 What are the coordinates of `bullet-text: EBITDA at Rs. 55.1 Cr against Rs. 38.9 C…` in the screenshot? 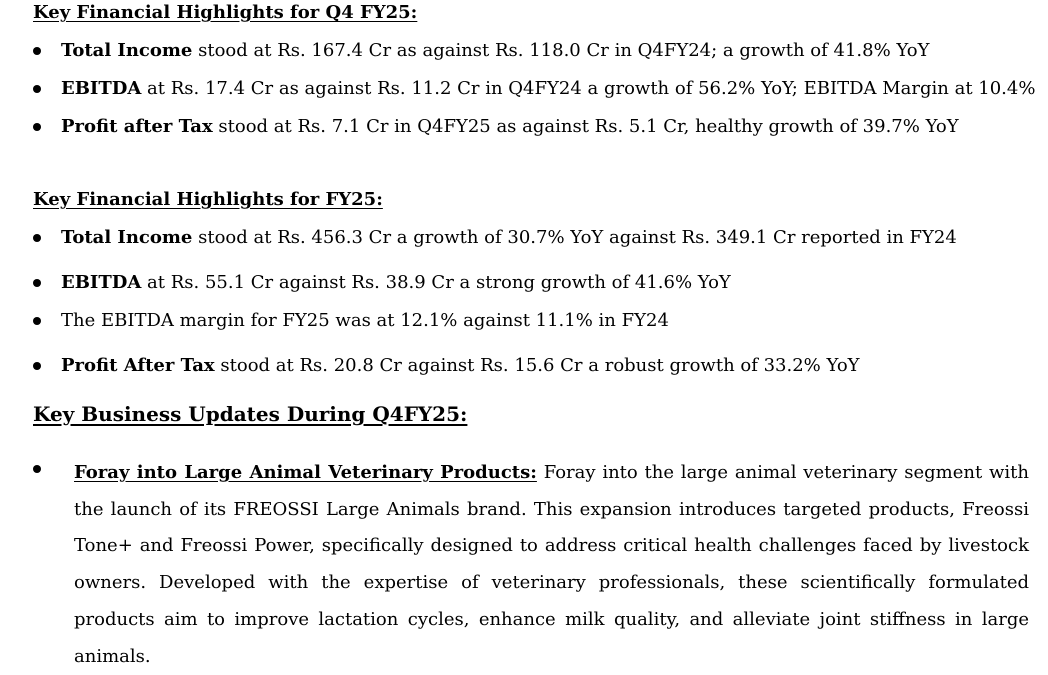 It's located at (396, 283).